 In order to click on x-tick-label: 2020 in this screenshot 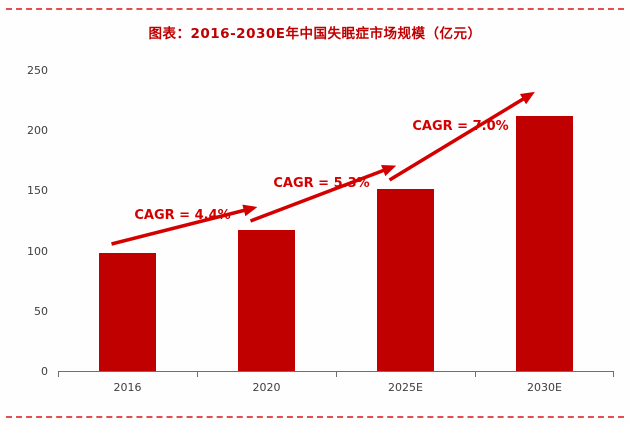, I will do `click(266, 387)`.